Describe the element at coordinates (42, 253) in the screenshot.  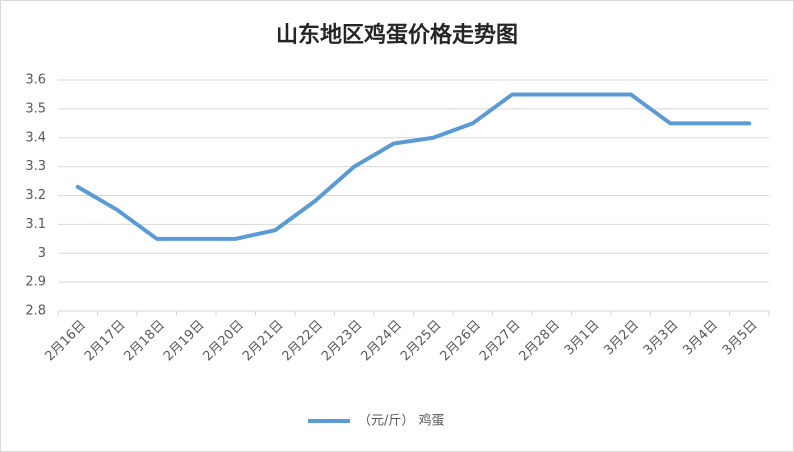
I see `y-tick-label: 3` at that location.